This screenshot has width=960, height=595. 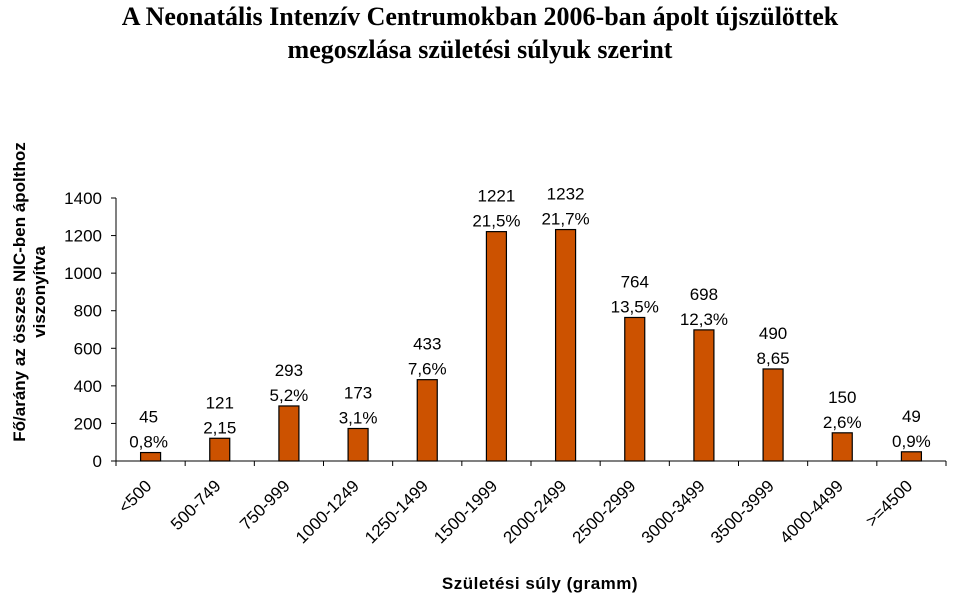 What do you see at coordinates (604, 511) in the screenshot?
I see `x-tick-label: 2500-2999` at bounding box center [604, 511].